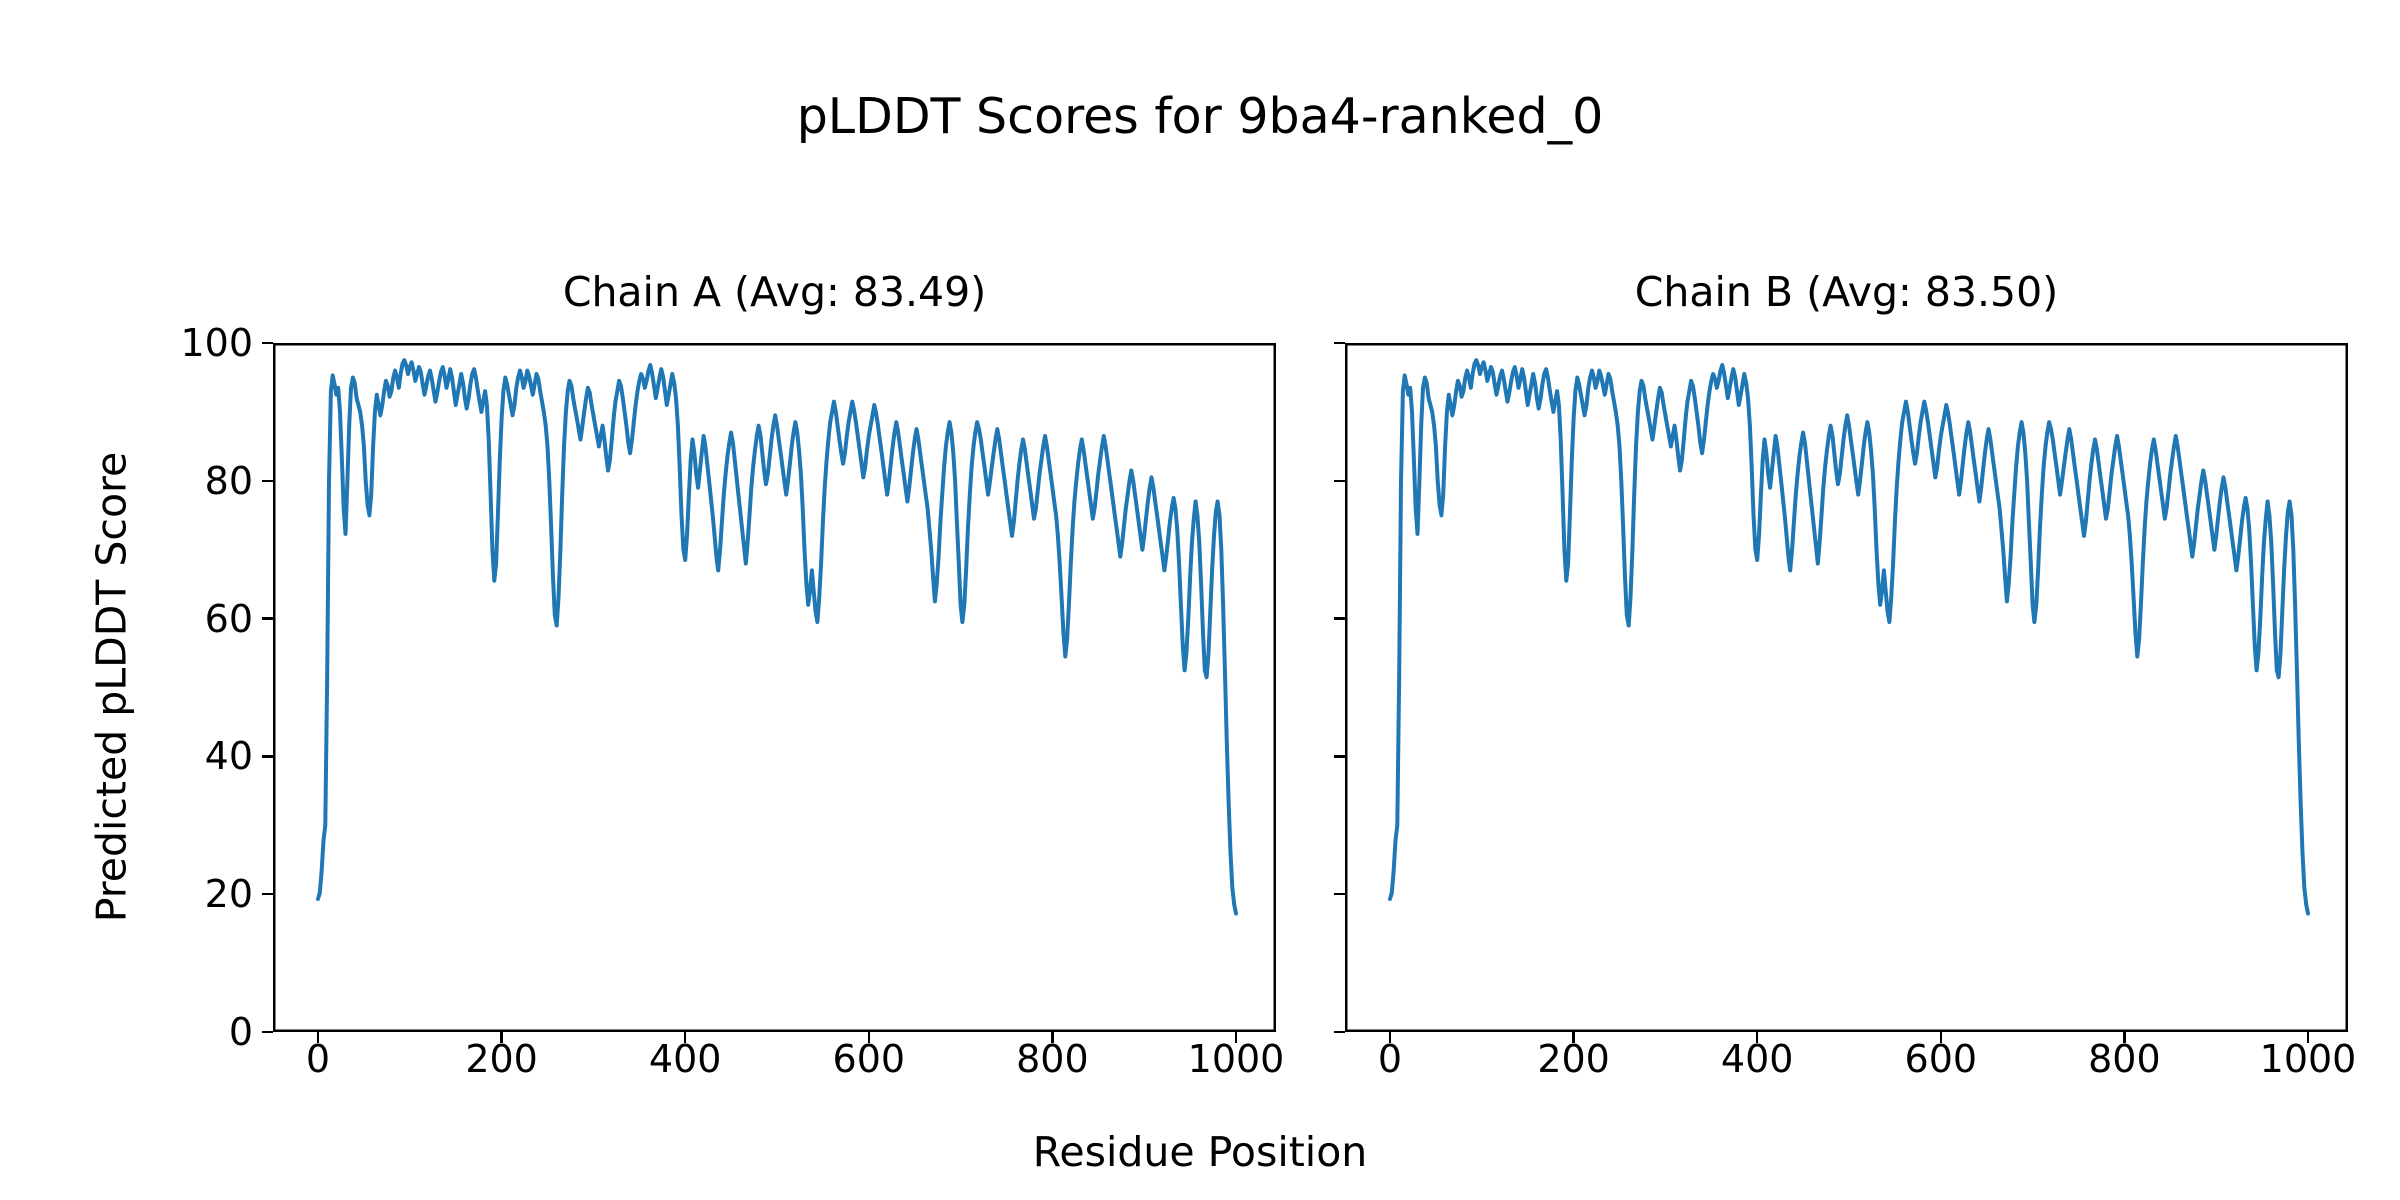  What do you see at coordinates (228, 480) in the screenshot?
I see `y-tick-label: 80` at bounding box center [228, 480].